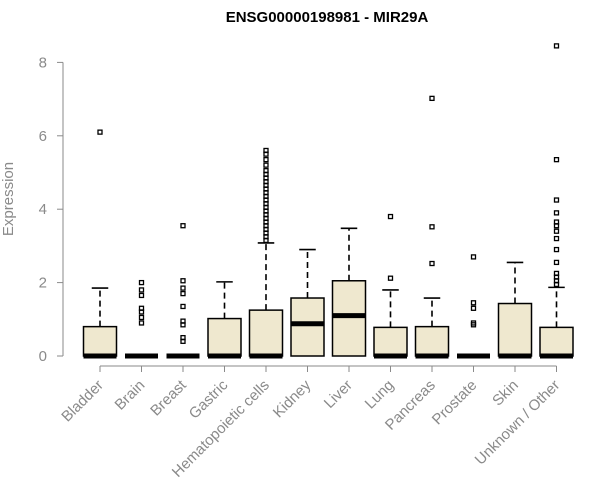  Describe the element at coordinates (130, 395) in the screenshot. I see `x-tick-label: Brain` at that location.